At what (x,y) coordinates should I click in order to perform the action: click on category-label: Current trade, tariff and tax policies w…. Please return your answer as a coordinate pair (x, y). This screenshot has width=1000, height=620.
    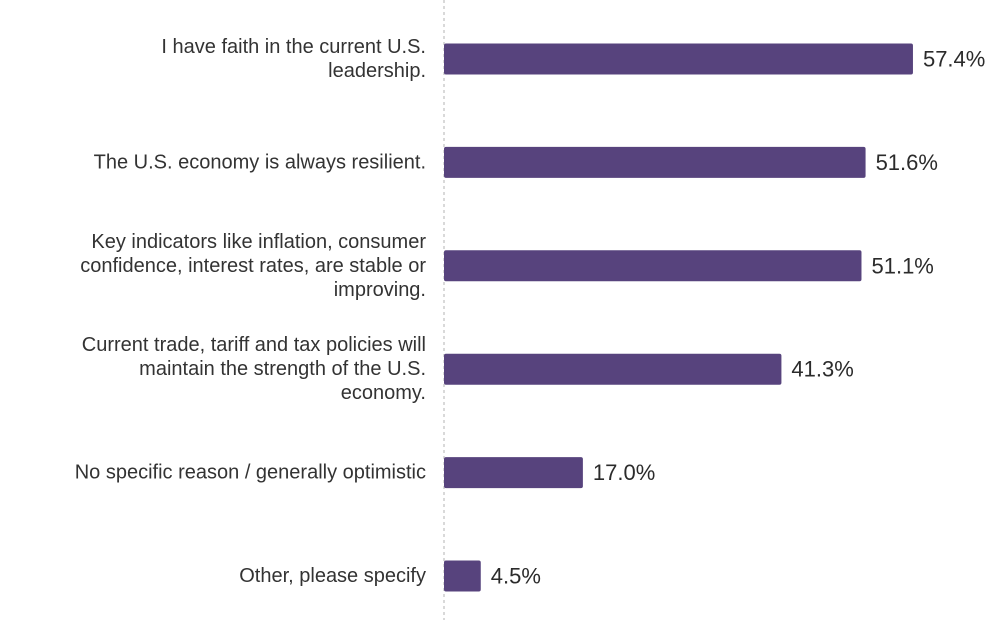
    Looking at the image, I should click on (254, 369).